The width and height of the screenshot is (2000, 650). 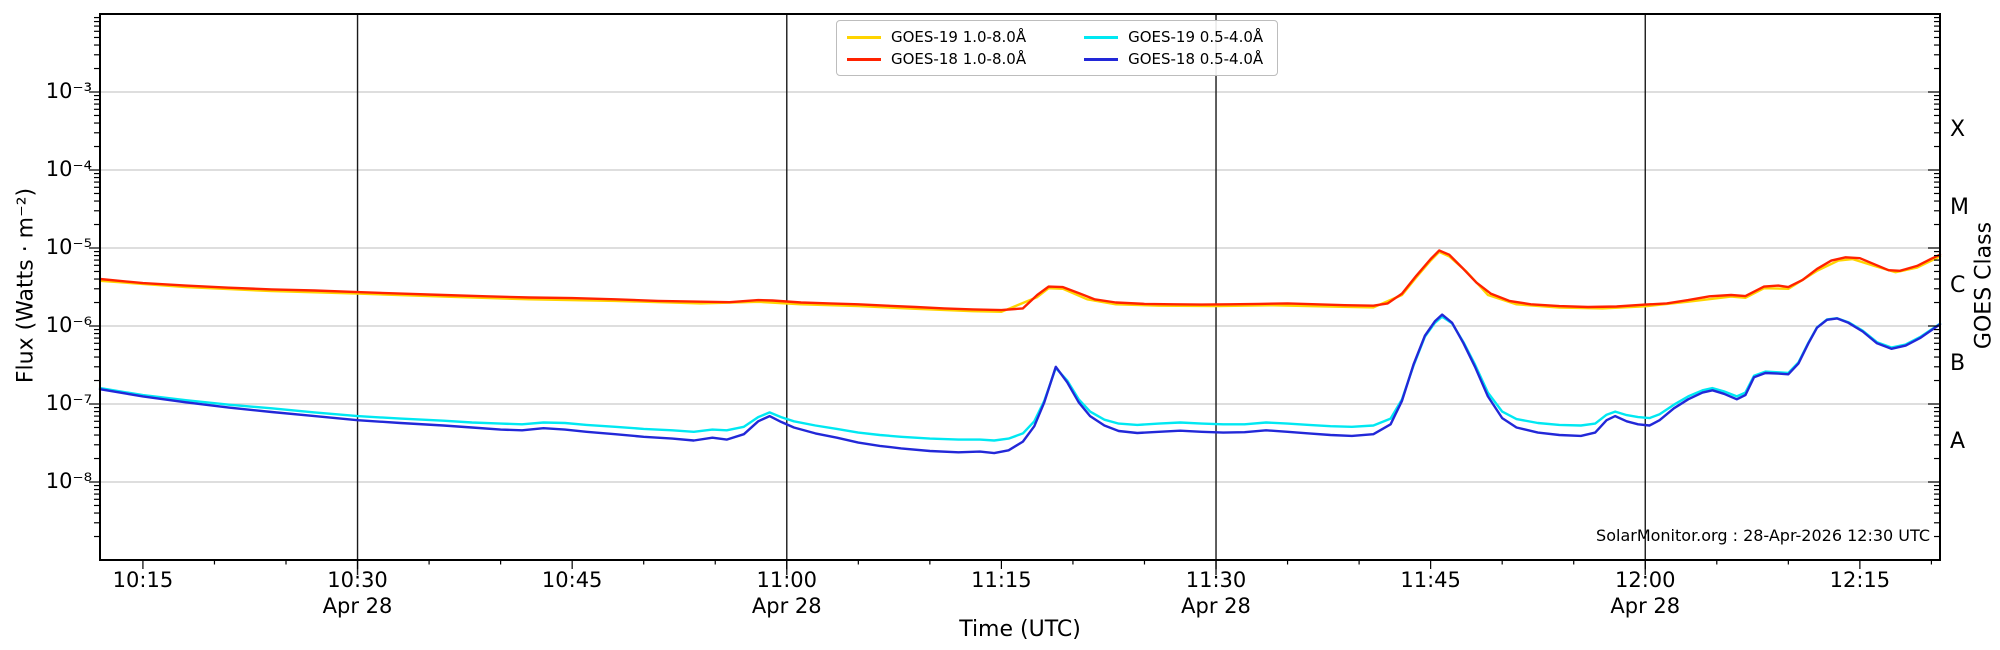 I want to click on legend-label: GOES-18 1.0-8.0Å, so click(x=959, y=59).